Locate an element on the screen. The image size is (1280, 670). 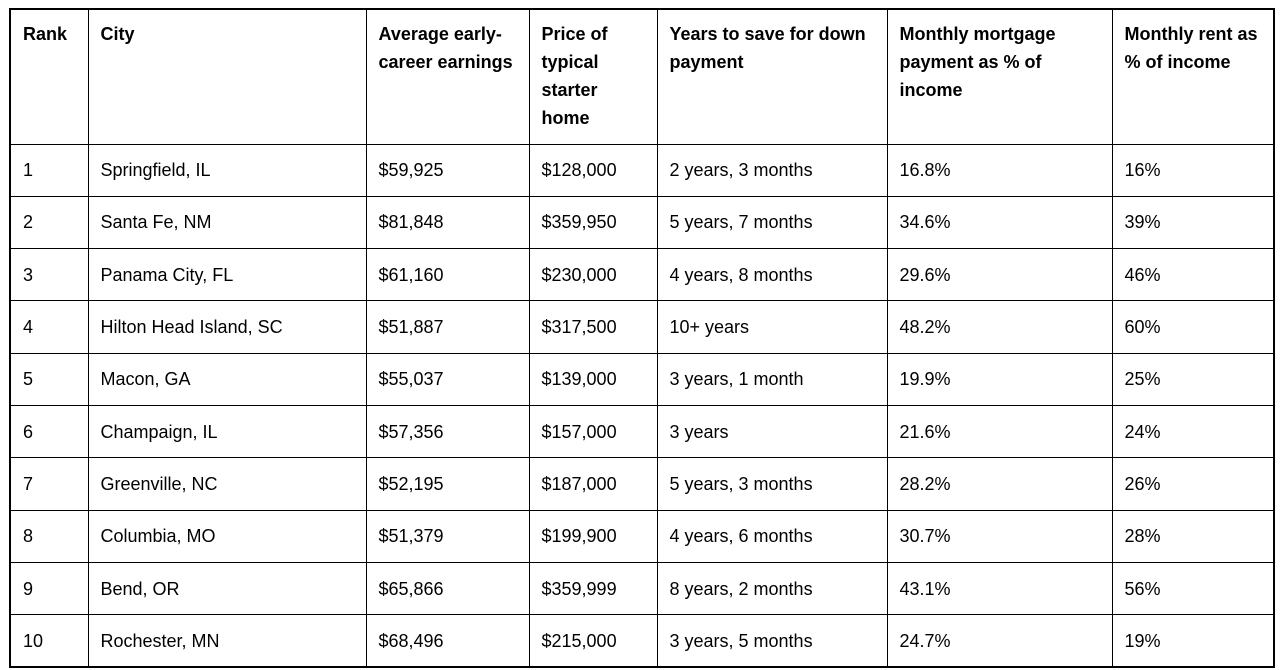
column-header-rent_pct: Monthly rent as % of income is located at coordinates (1193, 76).